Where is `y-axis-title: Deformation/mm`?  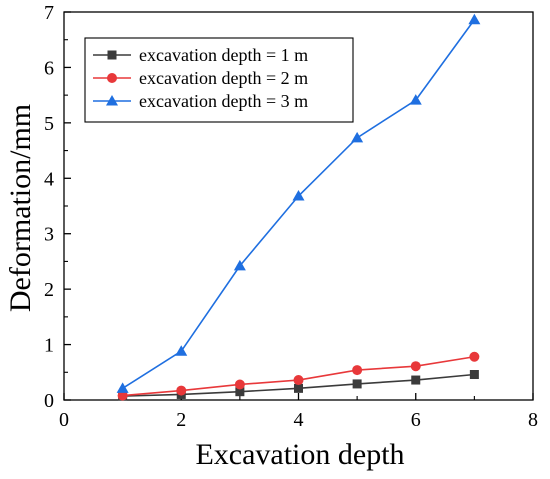
y-axis-title: Deformation/mm is located at coordinates (20, 208).